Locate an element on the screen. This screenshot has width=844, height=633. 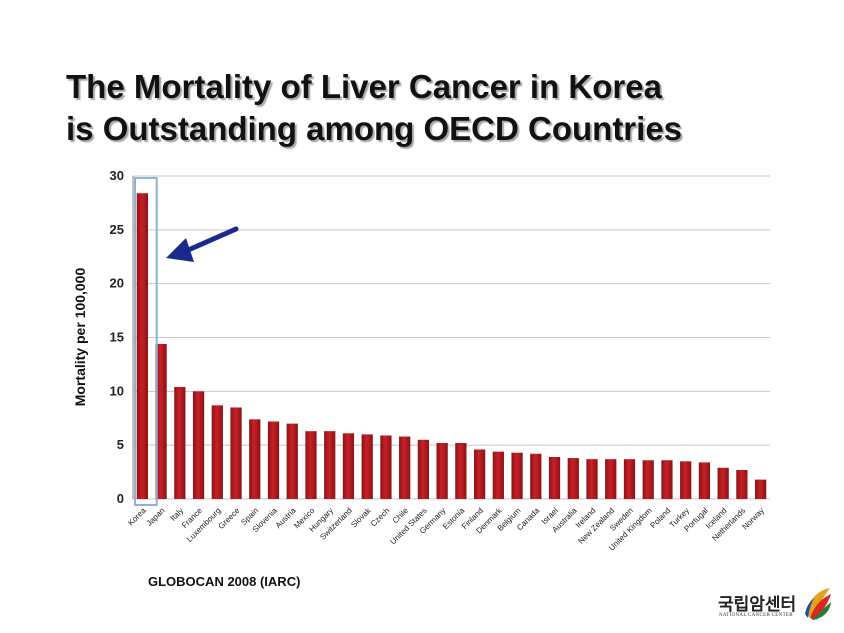
y-tick-label: 5 is located at coordinates (120, 444).